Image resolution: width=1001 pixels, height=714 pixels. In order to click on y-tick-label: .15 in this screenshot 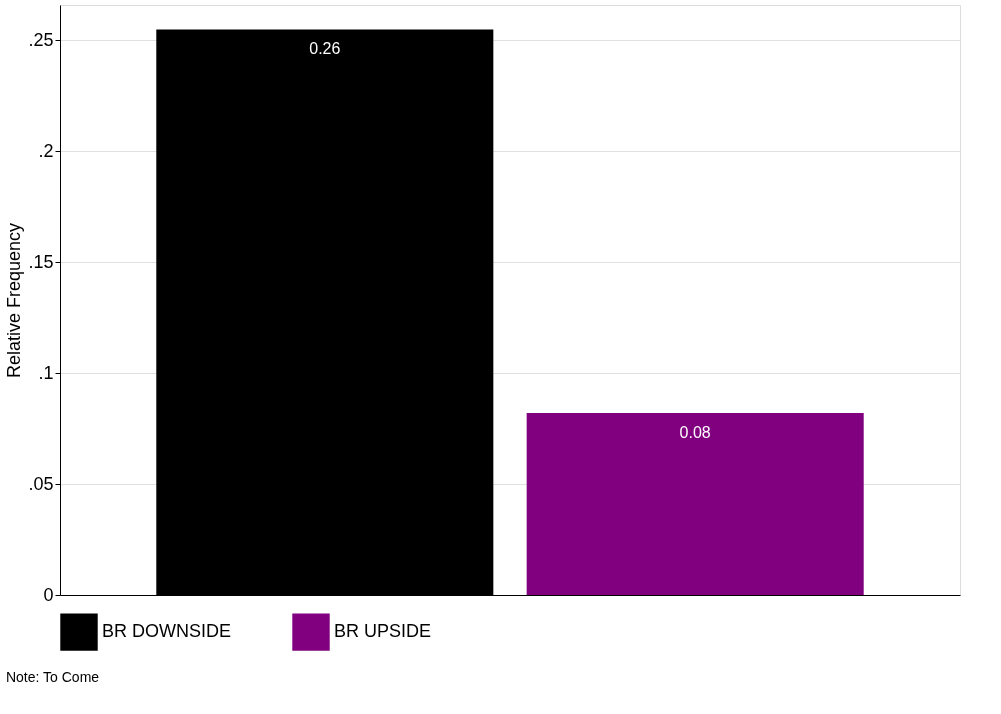, I will do `click(41, 261)`.